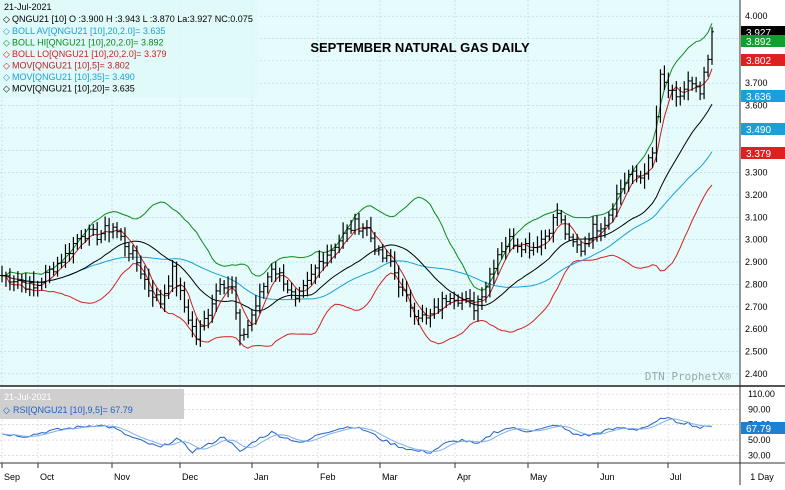  Describe the element at coordinates (92, 404) in the screenshot. I see `rsi-legend-box` at that location.